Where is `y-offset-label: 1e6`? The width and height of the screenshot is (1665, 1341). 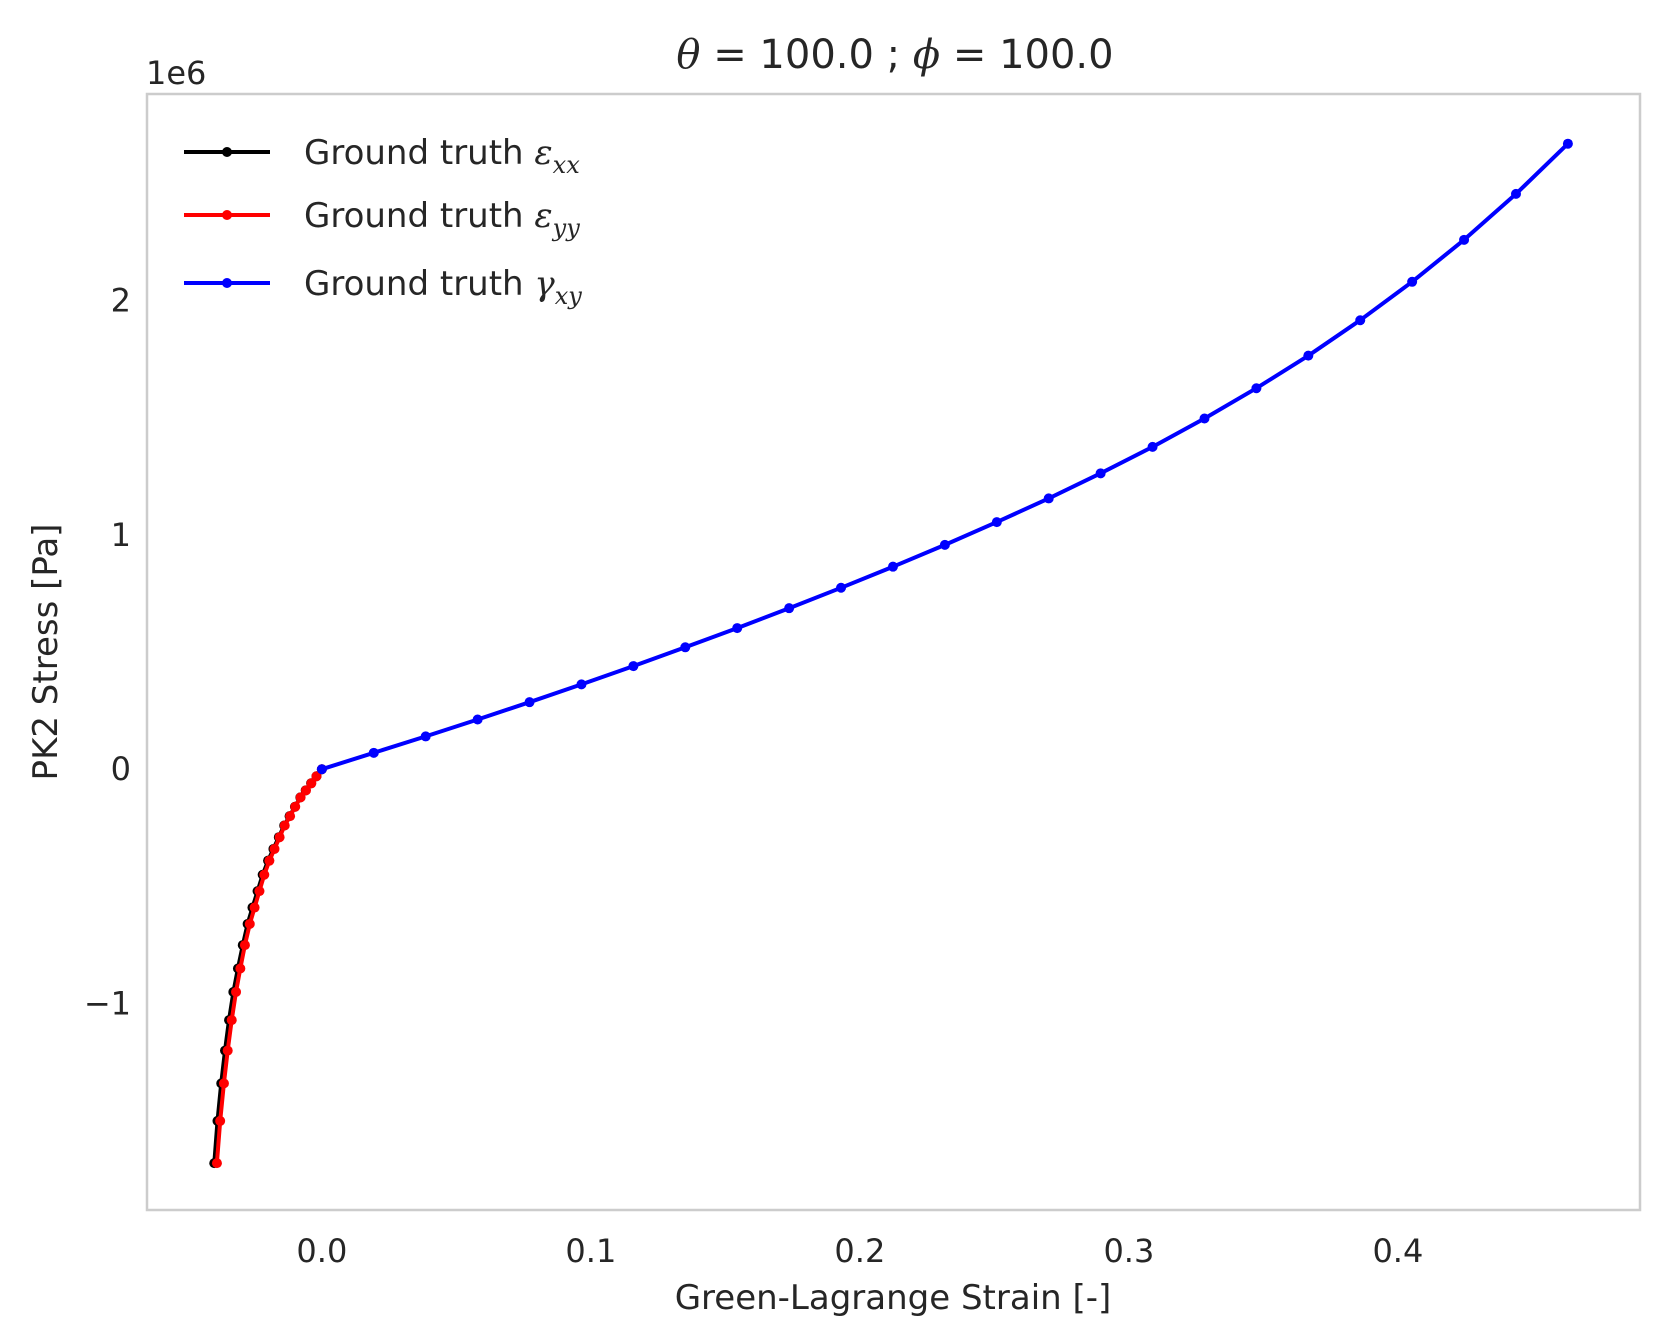
y-offset-label: 1e6 is located at coordinates (176, 73).